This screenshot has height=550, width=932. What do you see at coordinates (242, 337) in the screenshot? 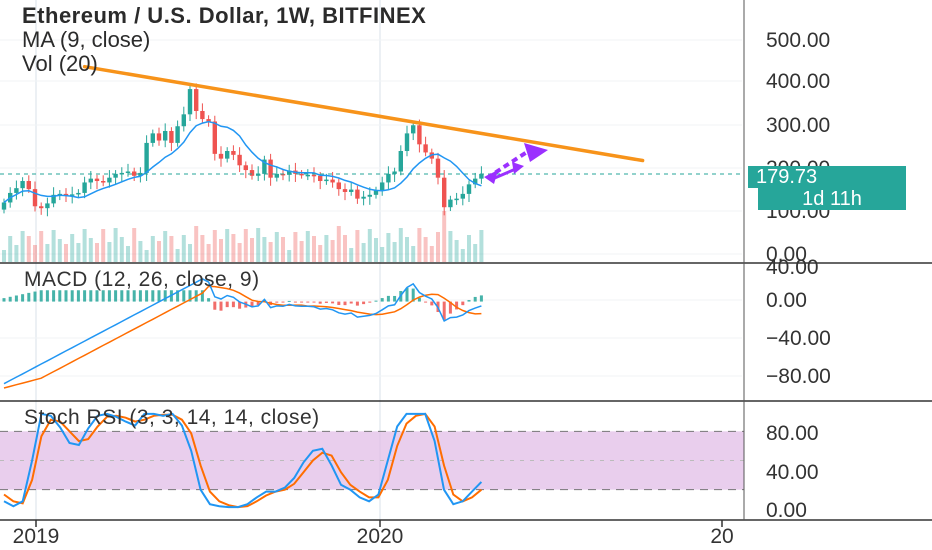
I see `macd-signal-line` at bounding box center [242, 337].